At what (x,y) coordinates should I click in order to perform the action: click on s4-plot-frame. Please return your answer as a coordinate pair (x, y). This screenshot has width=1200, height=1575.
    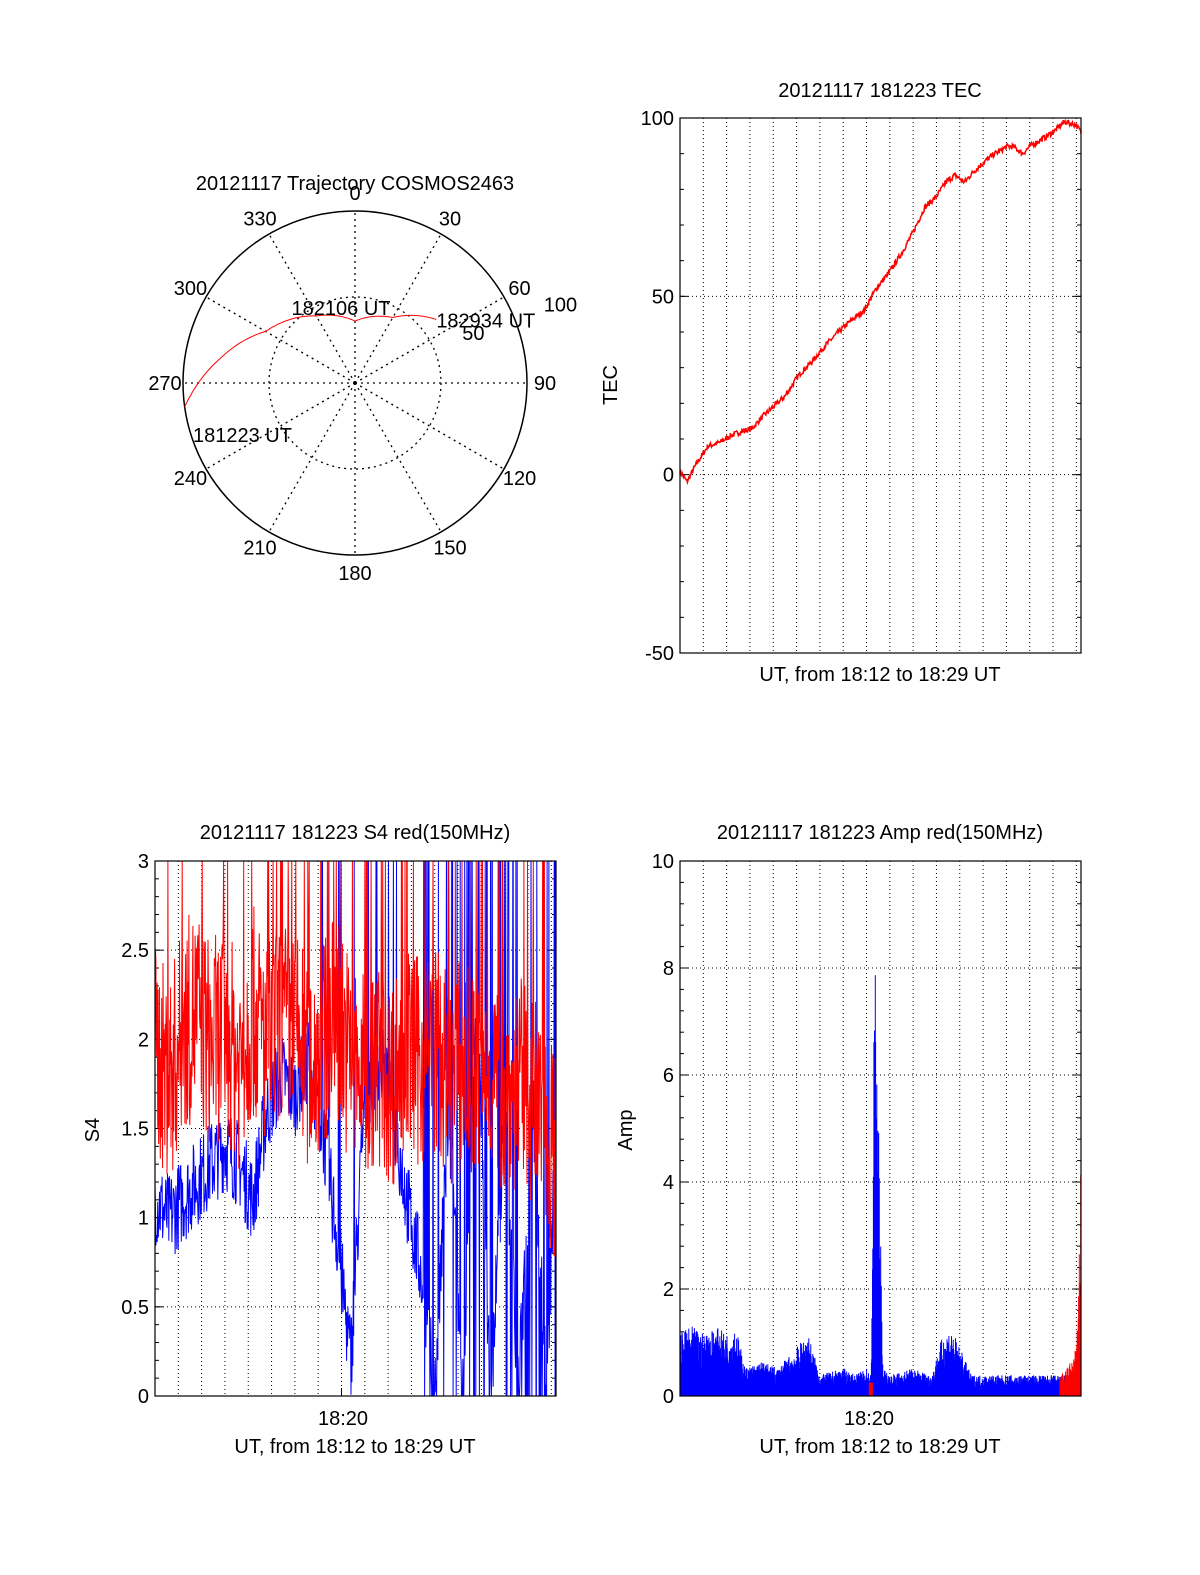
    Looking at the image, I should click on (355, 1128).